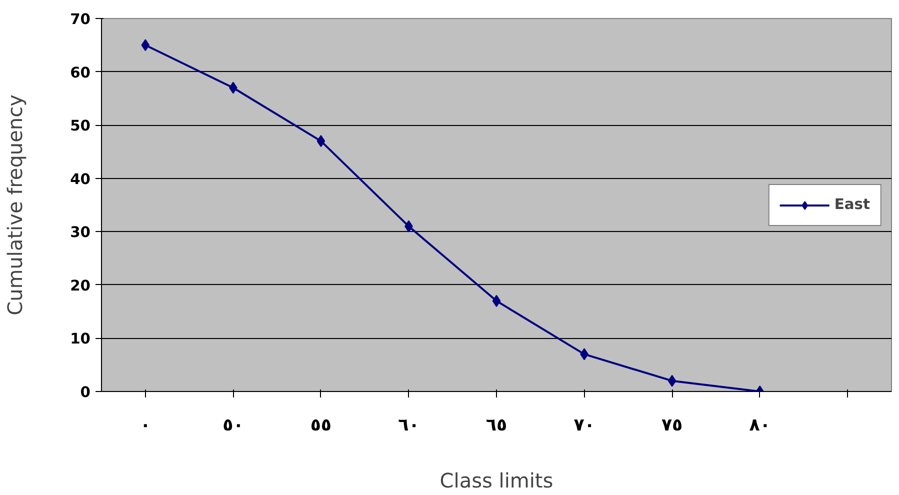 The image size is (899, 495). I want to click on x-tick-label: ٥٠, so click(233, 426).